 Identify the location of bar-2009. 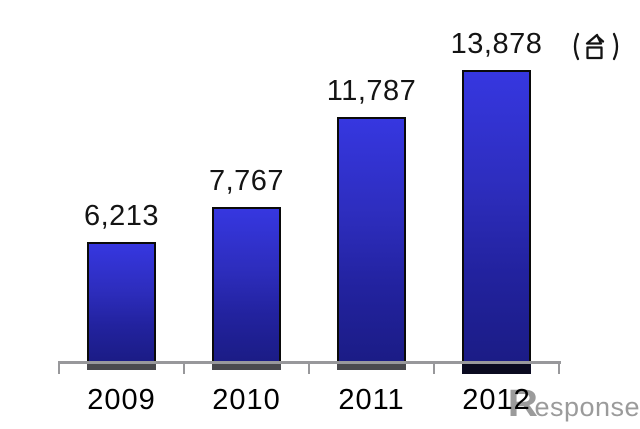
(121, 302).